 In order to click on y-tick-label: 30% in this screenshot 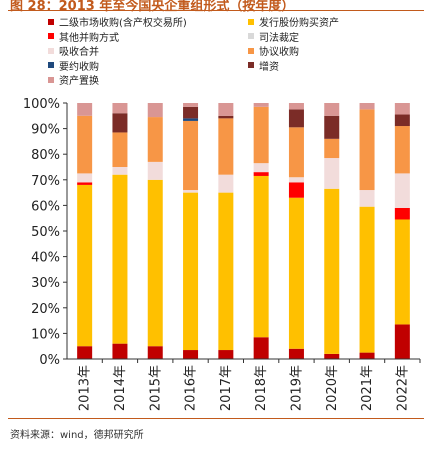, I will do `click(45, 283)`.